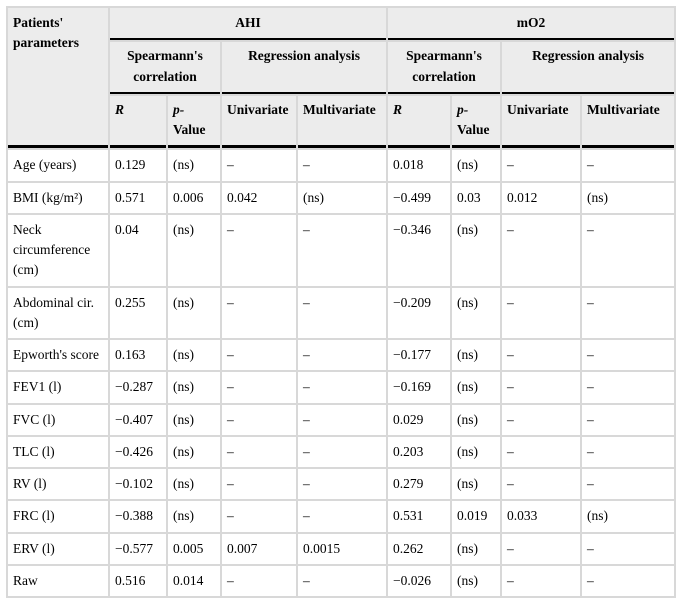 This screenshot has width=683, height=606. Describe the element at coordinates (58, 355) in the screenshot. I see `row-param: Epworth's score` at that location.